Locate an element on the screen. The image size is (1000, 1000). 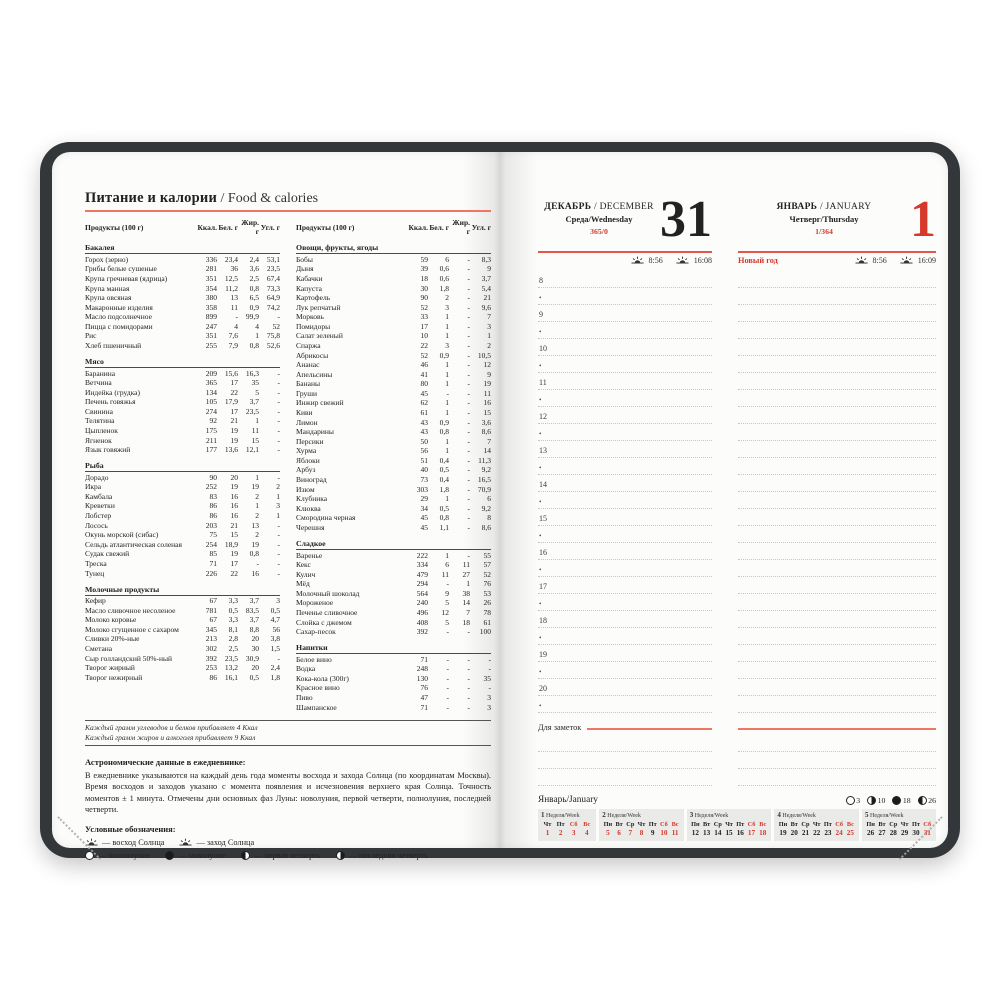
food-row: Печенье сливочное 496 12 7 78 is located at coordinates (393, 613).